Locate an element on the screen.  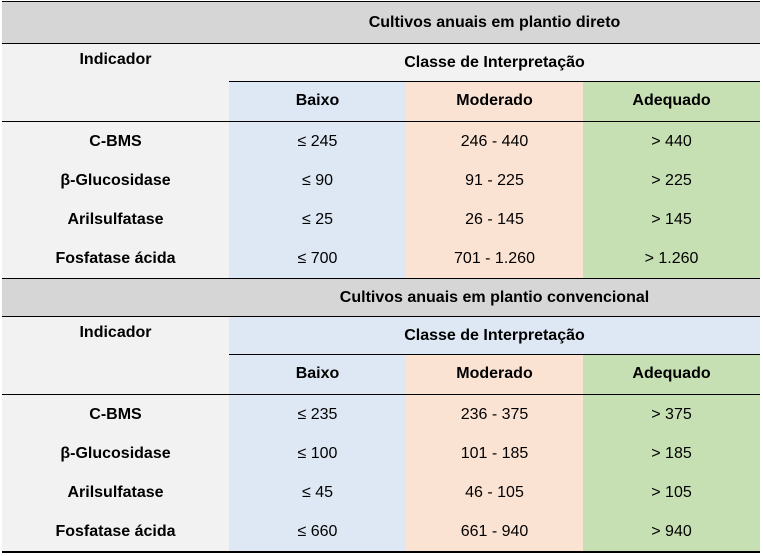
value-moderado: 91 - 225 is located at coordinates (494, 180).